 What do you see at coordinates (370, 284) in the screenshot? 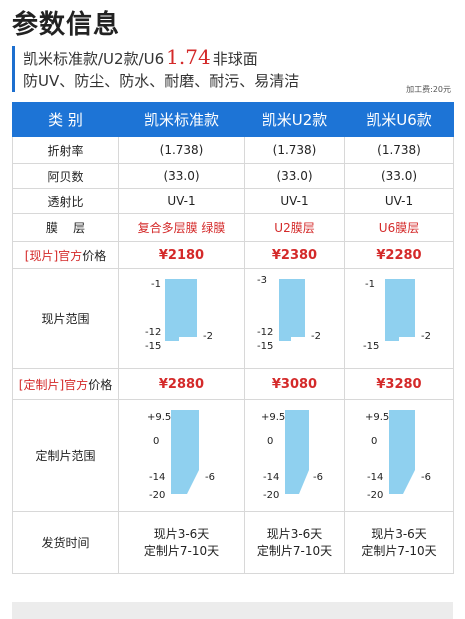
I see `range-label-top: -1` at bounding box center [370, 284].